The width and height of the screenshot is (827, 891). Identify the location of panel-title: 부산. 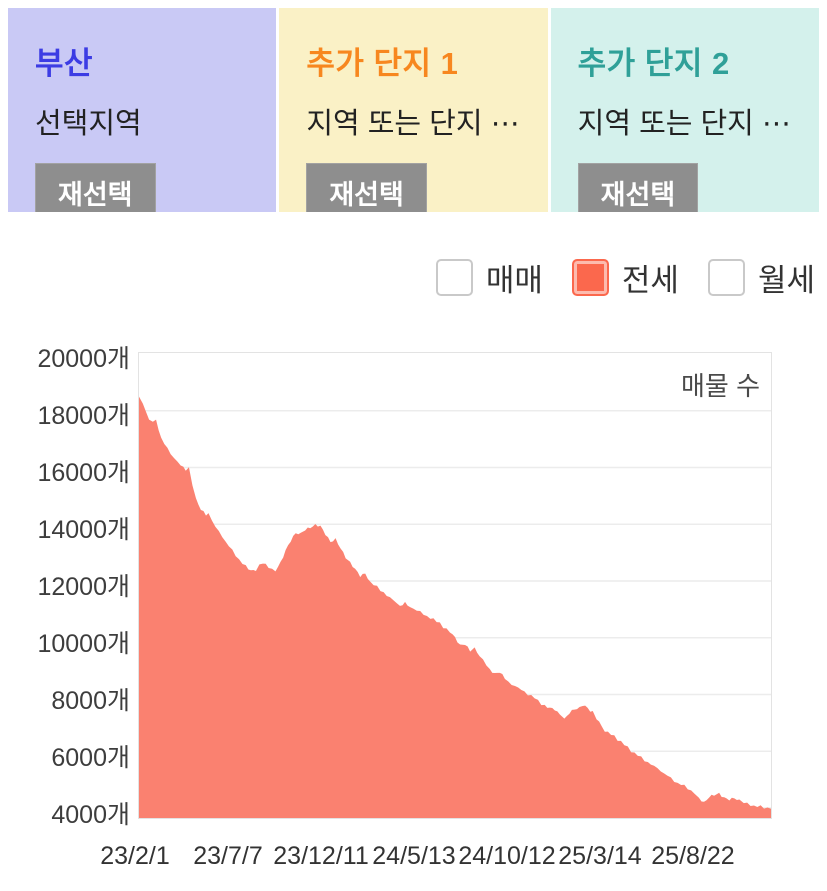
(64, 63).